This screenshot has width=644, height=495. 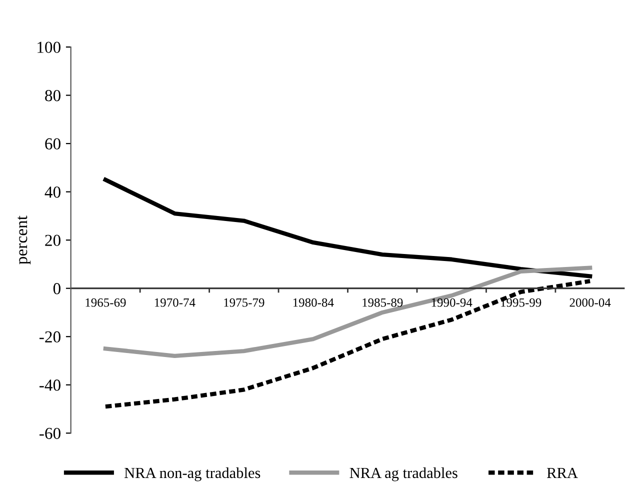 I want to click on y-tick-label: 80, so click(x=52, y=96).